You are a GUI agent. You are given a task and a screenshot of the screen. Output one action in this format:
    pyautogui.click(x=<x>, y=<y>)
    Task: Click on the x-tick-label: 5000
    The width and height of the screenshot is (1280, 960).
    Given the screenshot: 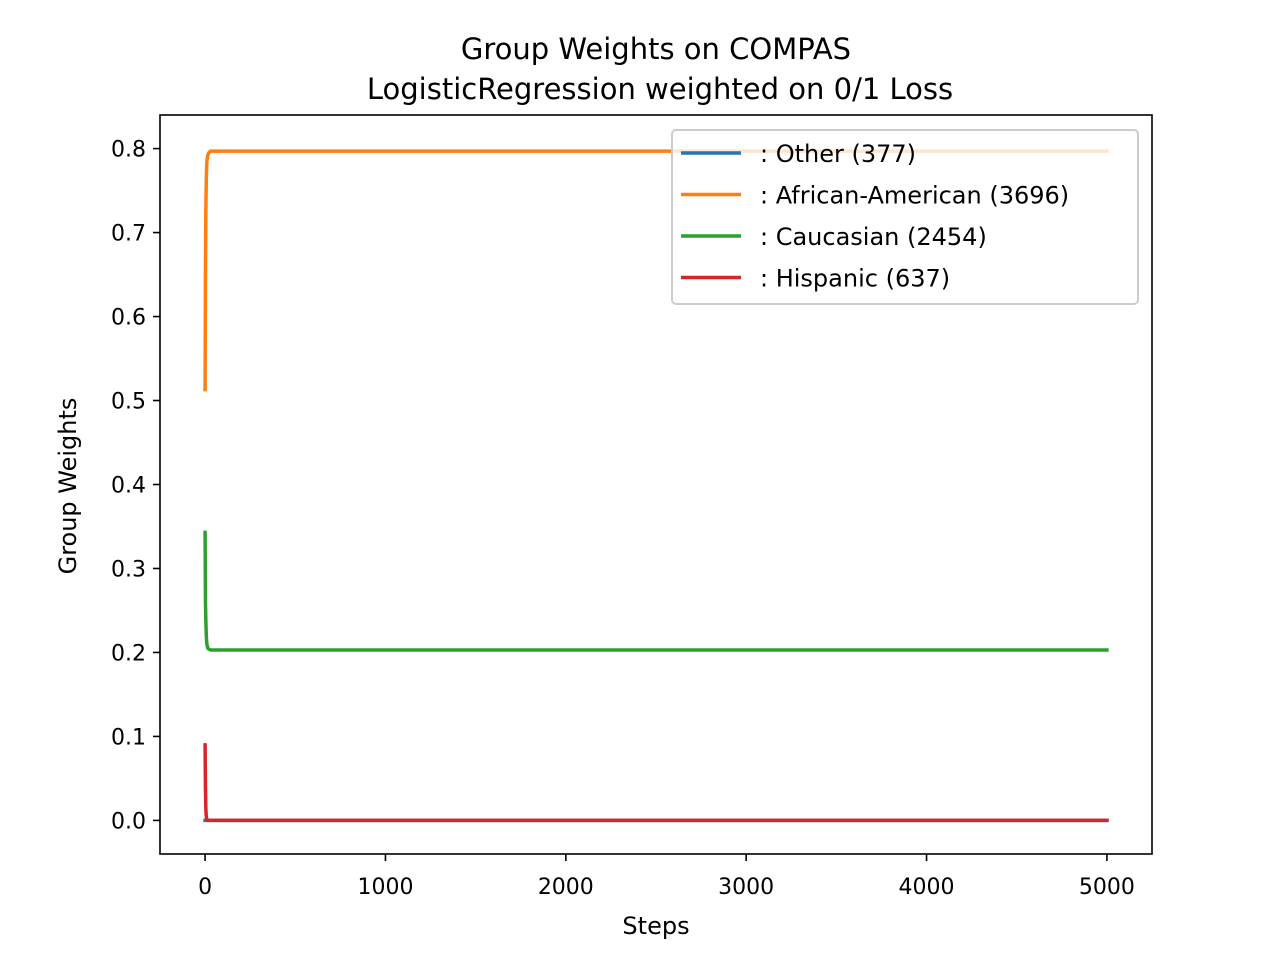 What is the action you would take?
    pyautogui.click(x=1107, y=887)
    